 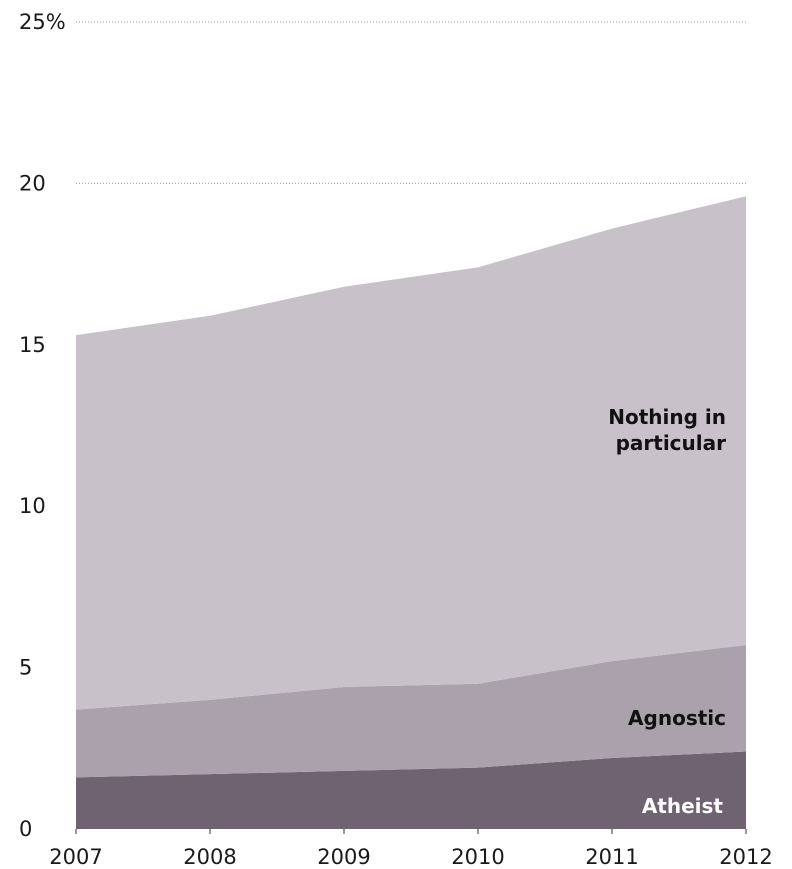 I want to click on x-tick-label: 2010, so click(x=477, y=857).